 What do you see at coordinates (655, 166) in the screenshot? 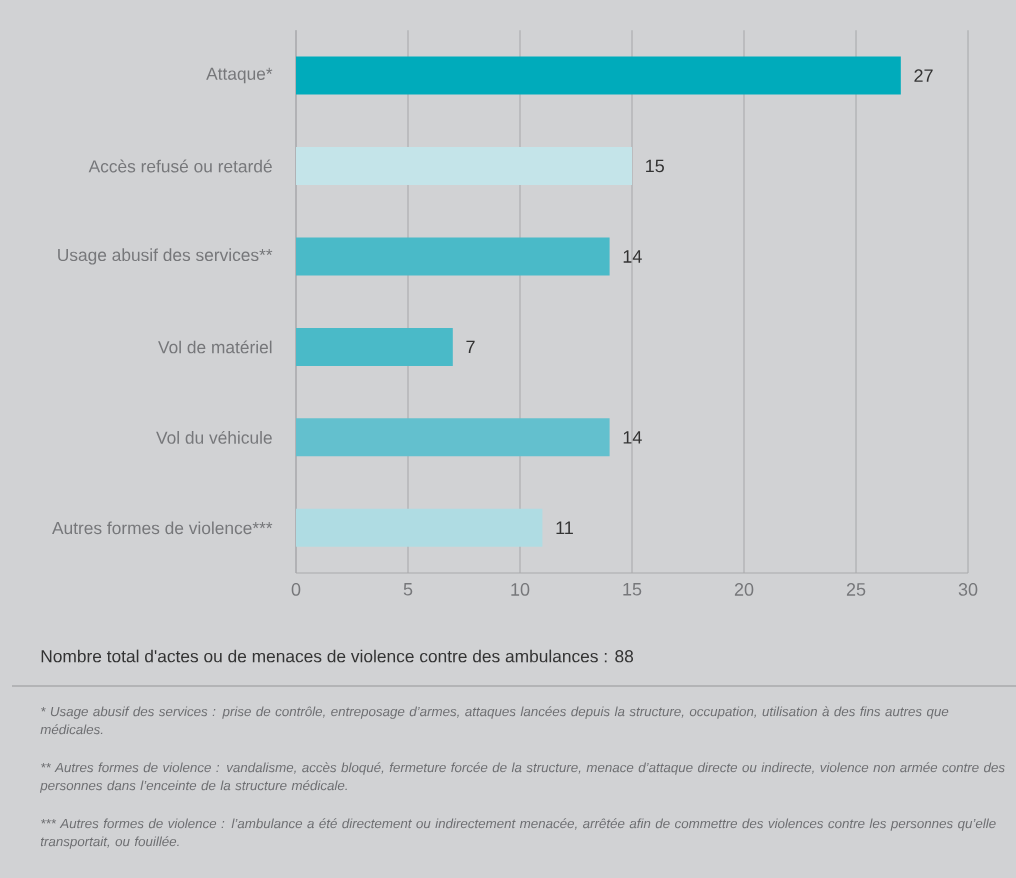
I see `data-label: 15` at bounding box center [655, 166].